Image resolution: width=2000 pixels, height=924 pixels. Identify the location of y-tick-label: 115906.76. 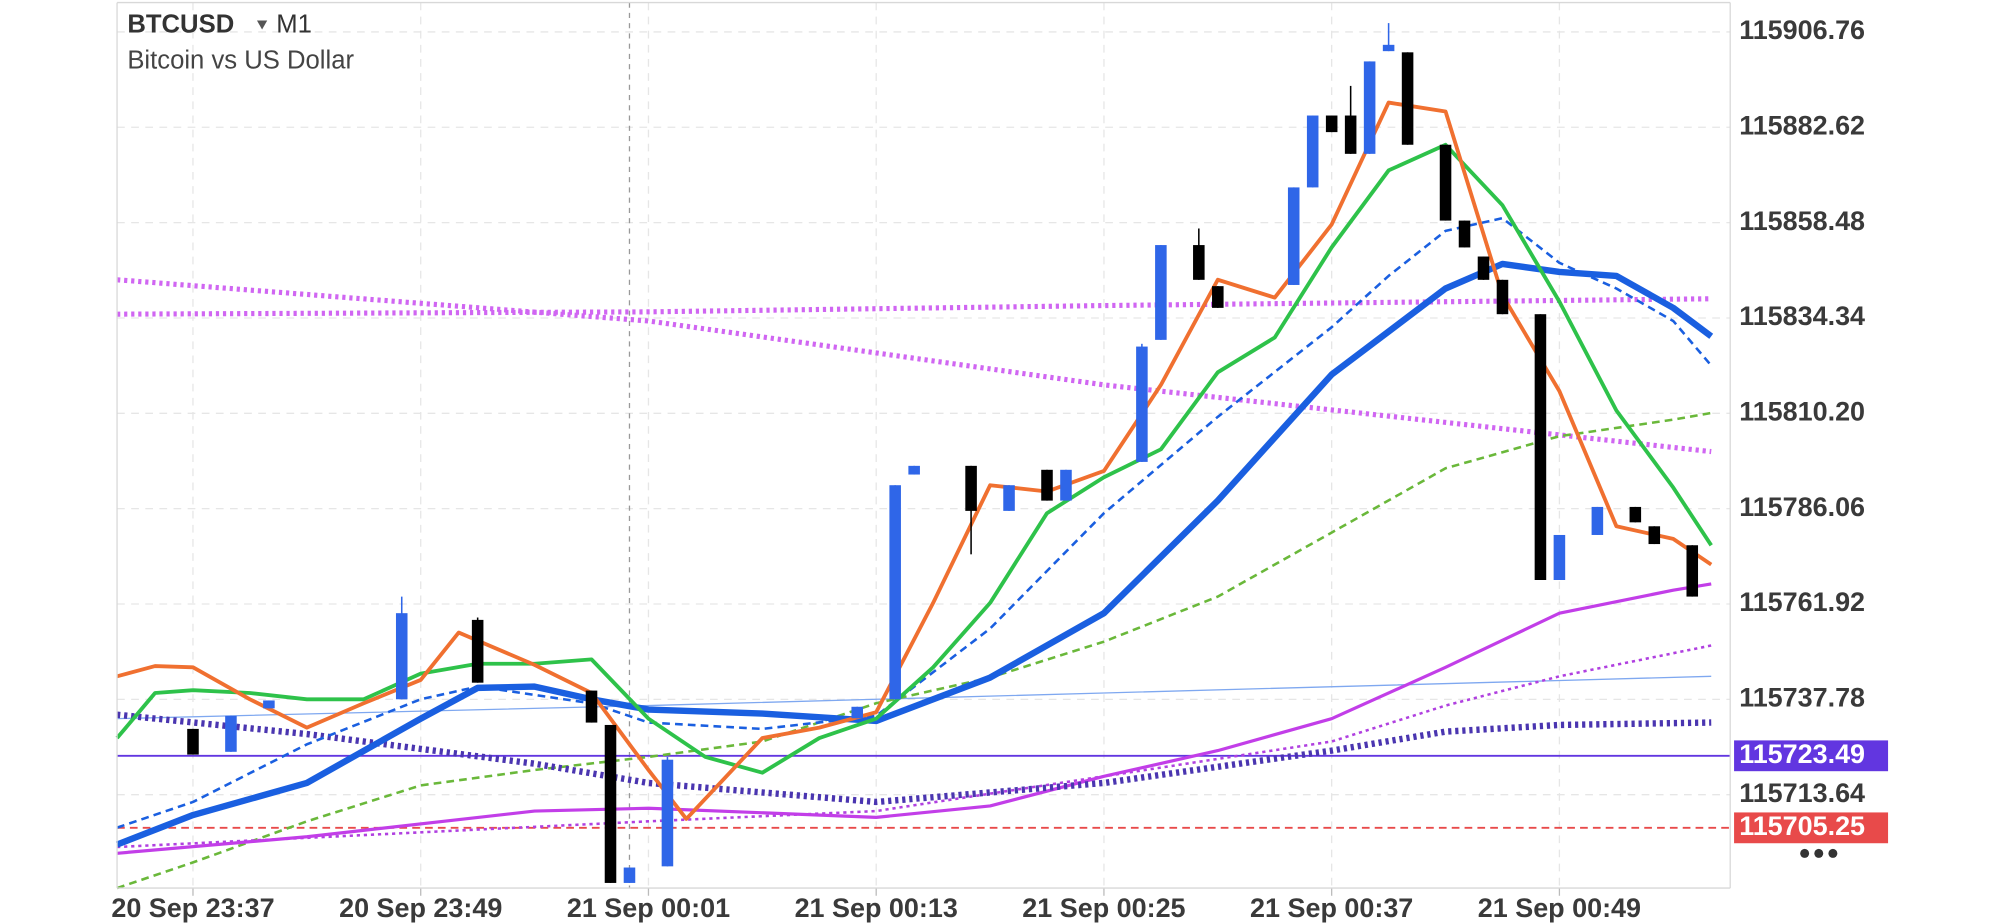
(1802, 30).